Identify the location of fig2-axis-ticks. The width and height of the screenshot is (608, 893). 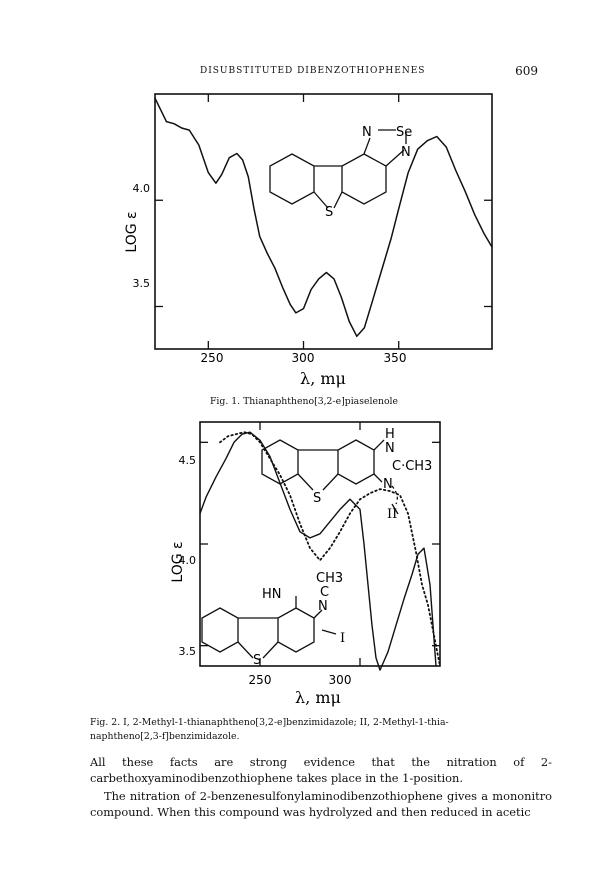
(320, 544).